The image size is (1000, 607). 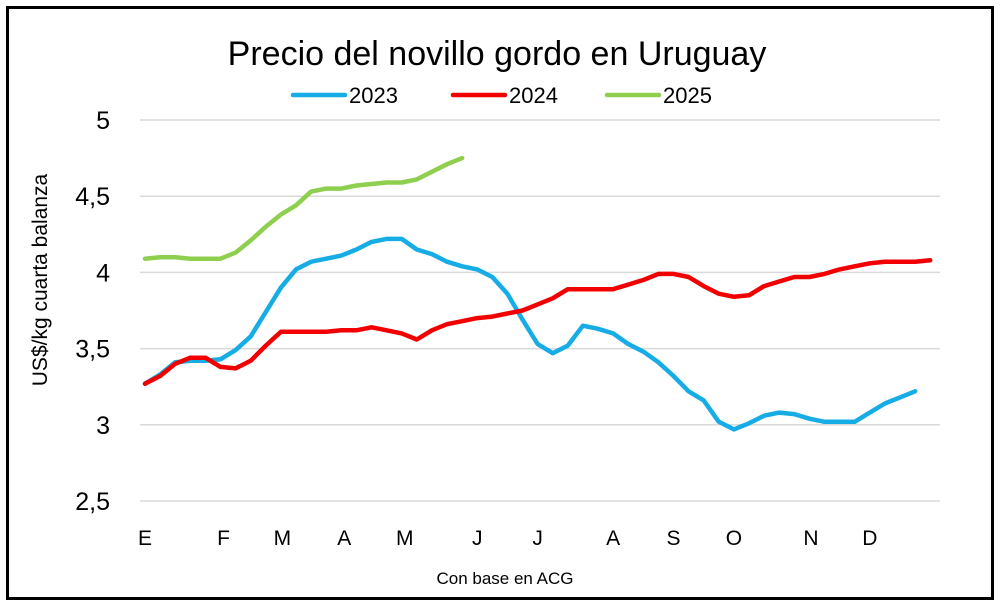 I want to click on y-tick-label: 4, so click(x=103, y=273).